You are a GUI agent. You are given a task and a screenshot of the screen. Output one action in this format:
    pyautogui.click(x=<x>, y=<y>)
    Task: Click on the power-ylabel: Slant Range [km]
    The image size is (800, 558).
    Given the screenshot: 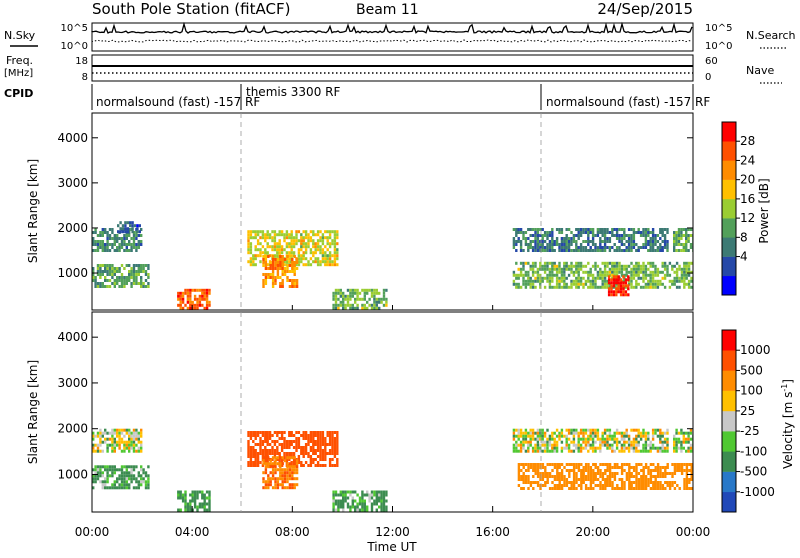 What is the action you would take?
    pyautogui.click(x=33, y=211)
    